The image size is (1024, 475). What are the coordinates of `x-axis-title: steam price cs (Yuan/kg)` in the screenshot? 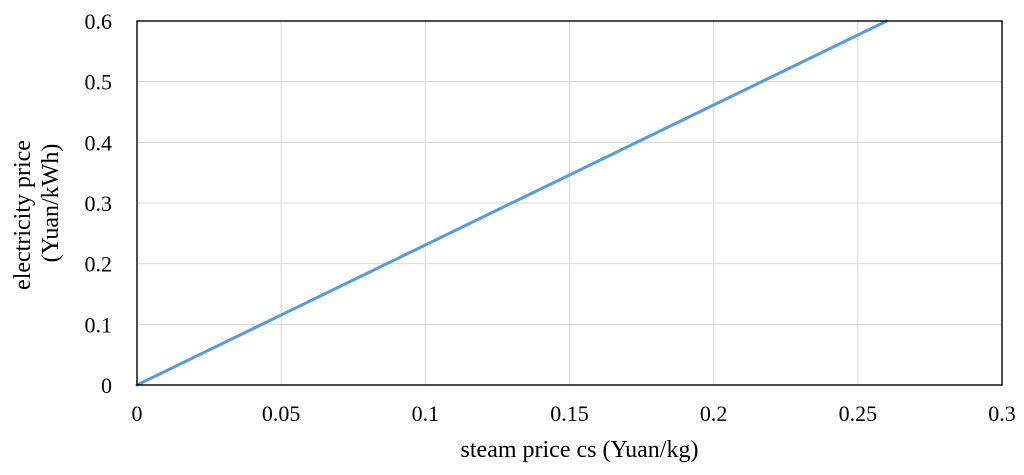 It's located at (580, 450).